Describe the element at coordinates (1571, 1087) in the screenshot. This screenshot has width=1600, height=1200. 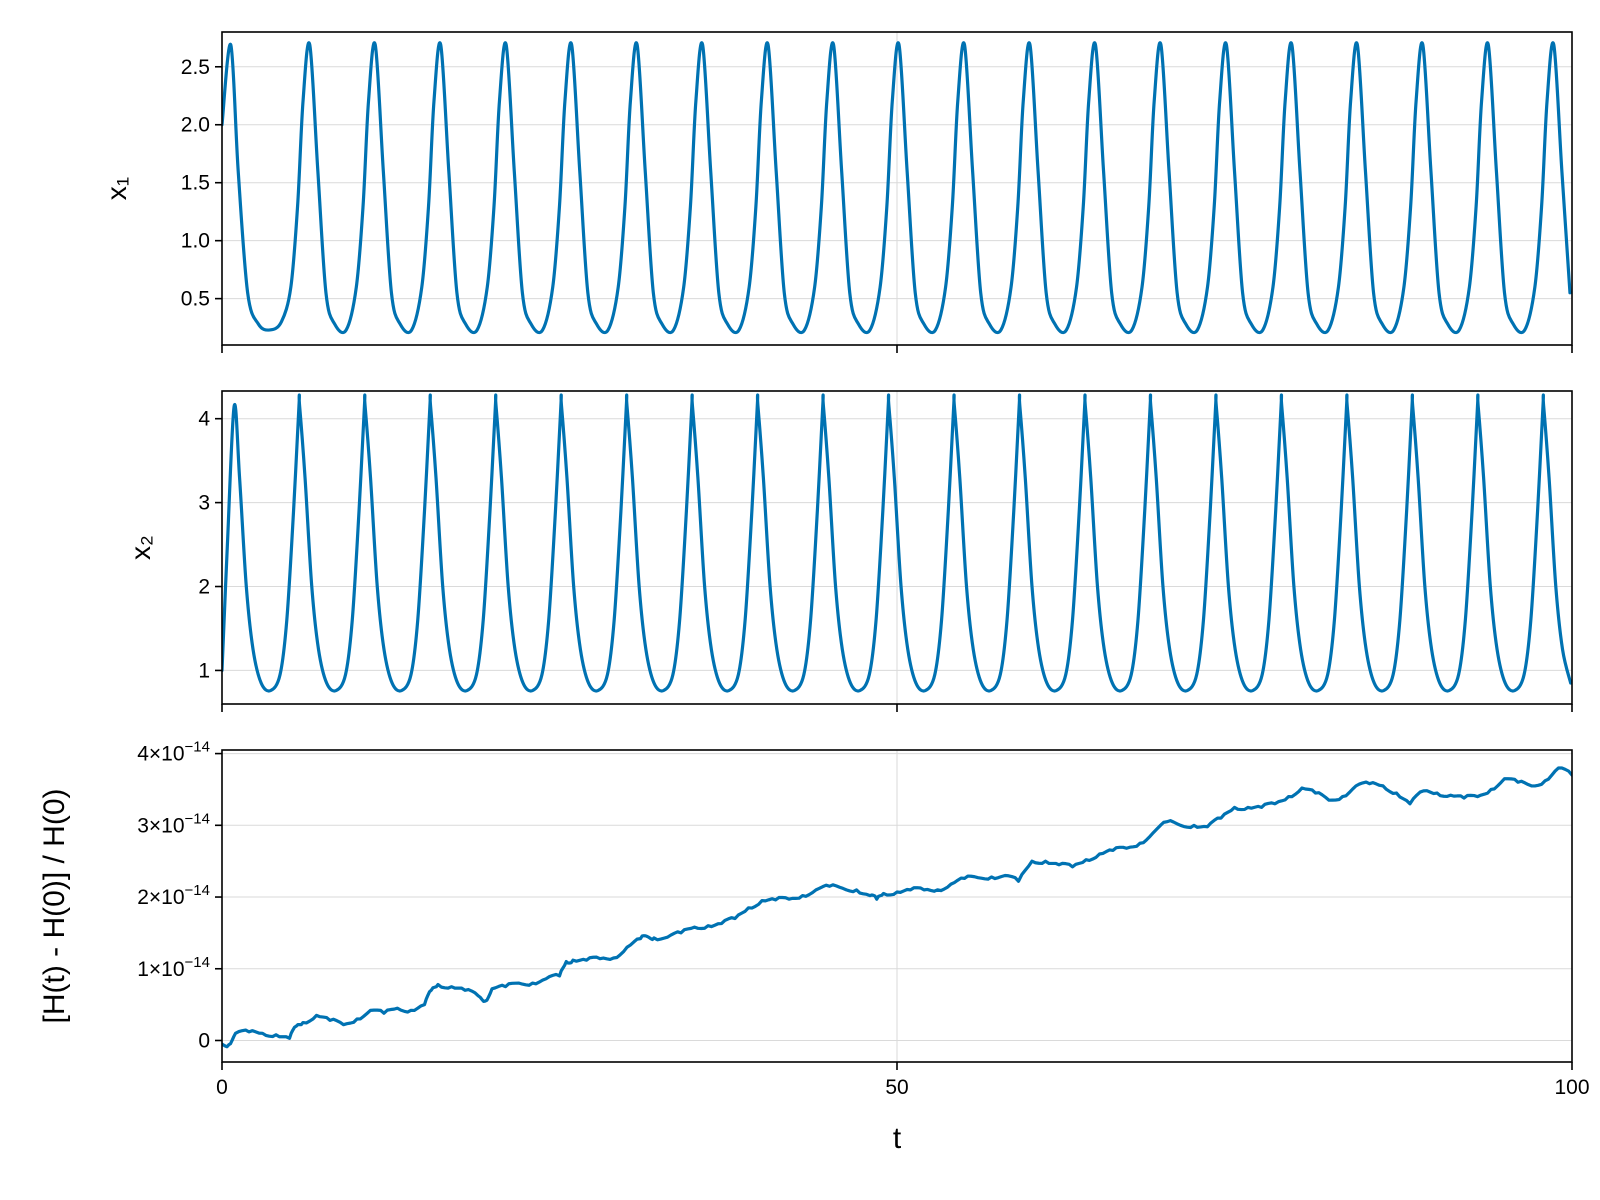
I see `x-tick-label: 100` at that location.